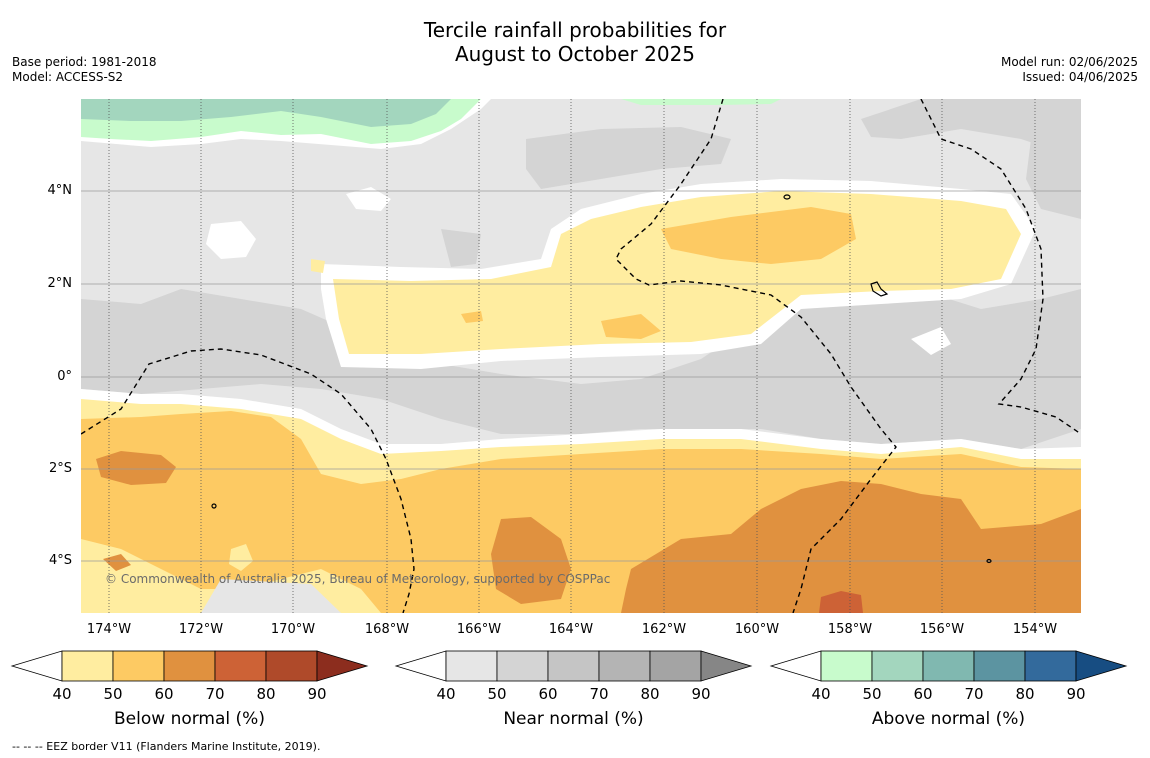 The height and width of the screenshot is (758, 1150). What do you see at coordinates (575, 30) in the screenshot?
I see `title-line-1: Tercile rainfall probabilities for` at bounding box center [575, 30].